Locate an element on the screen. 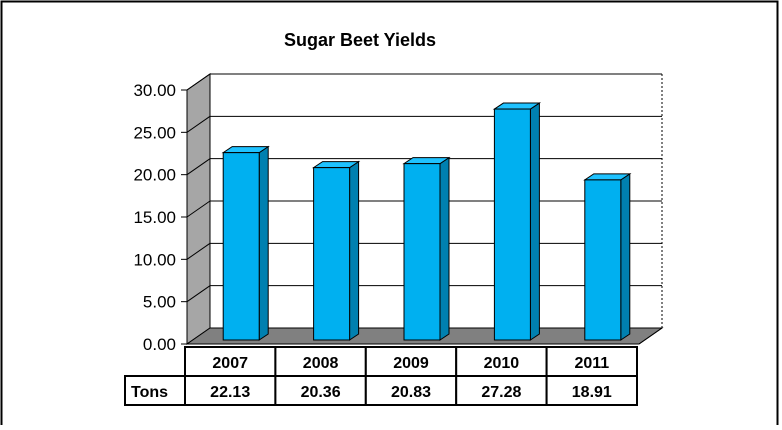 This screenshot has width=782, height=430. x-category-label: 2007 is located at coordinates (230, 363).